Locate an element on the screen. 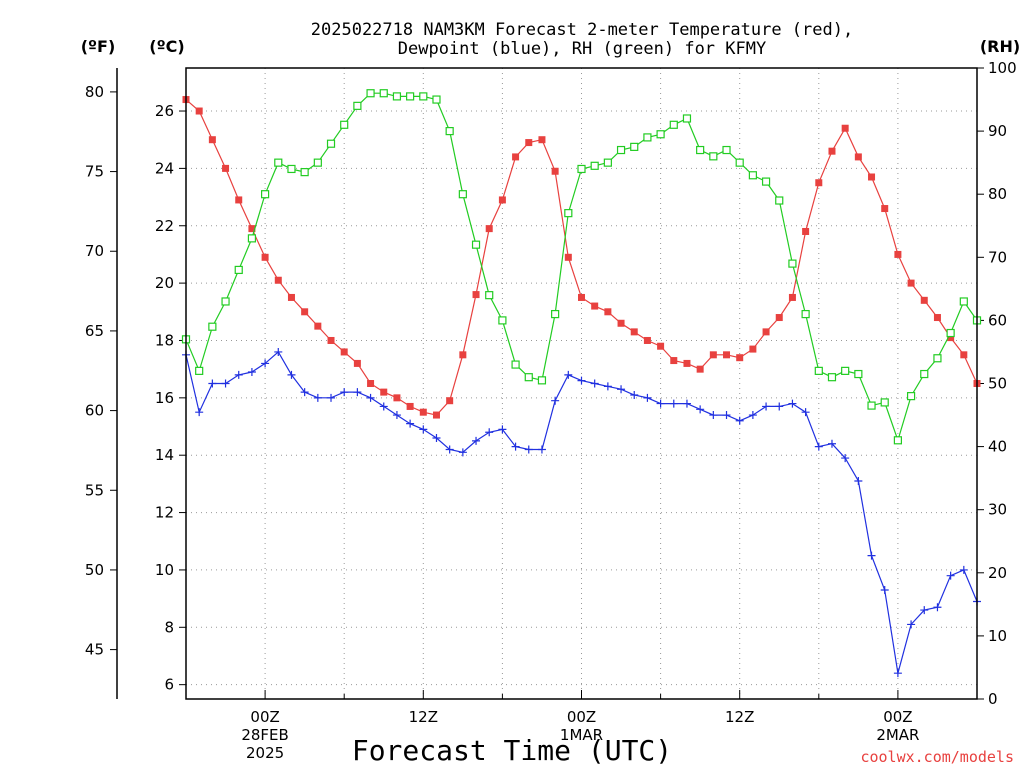 This screenshot has width=1024, height=768. rh-tick-label: 100 is located at coordinates (1002, 68).